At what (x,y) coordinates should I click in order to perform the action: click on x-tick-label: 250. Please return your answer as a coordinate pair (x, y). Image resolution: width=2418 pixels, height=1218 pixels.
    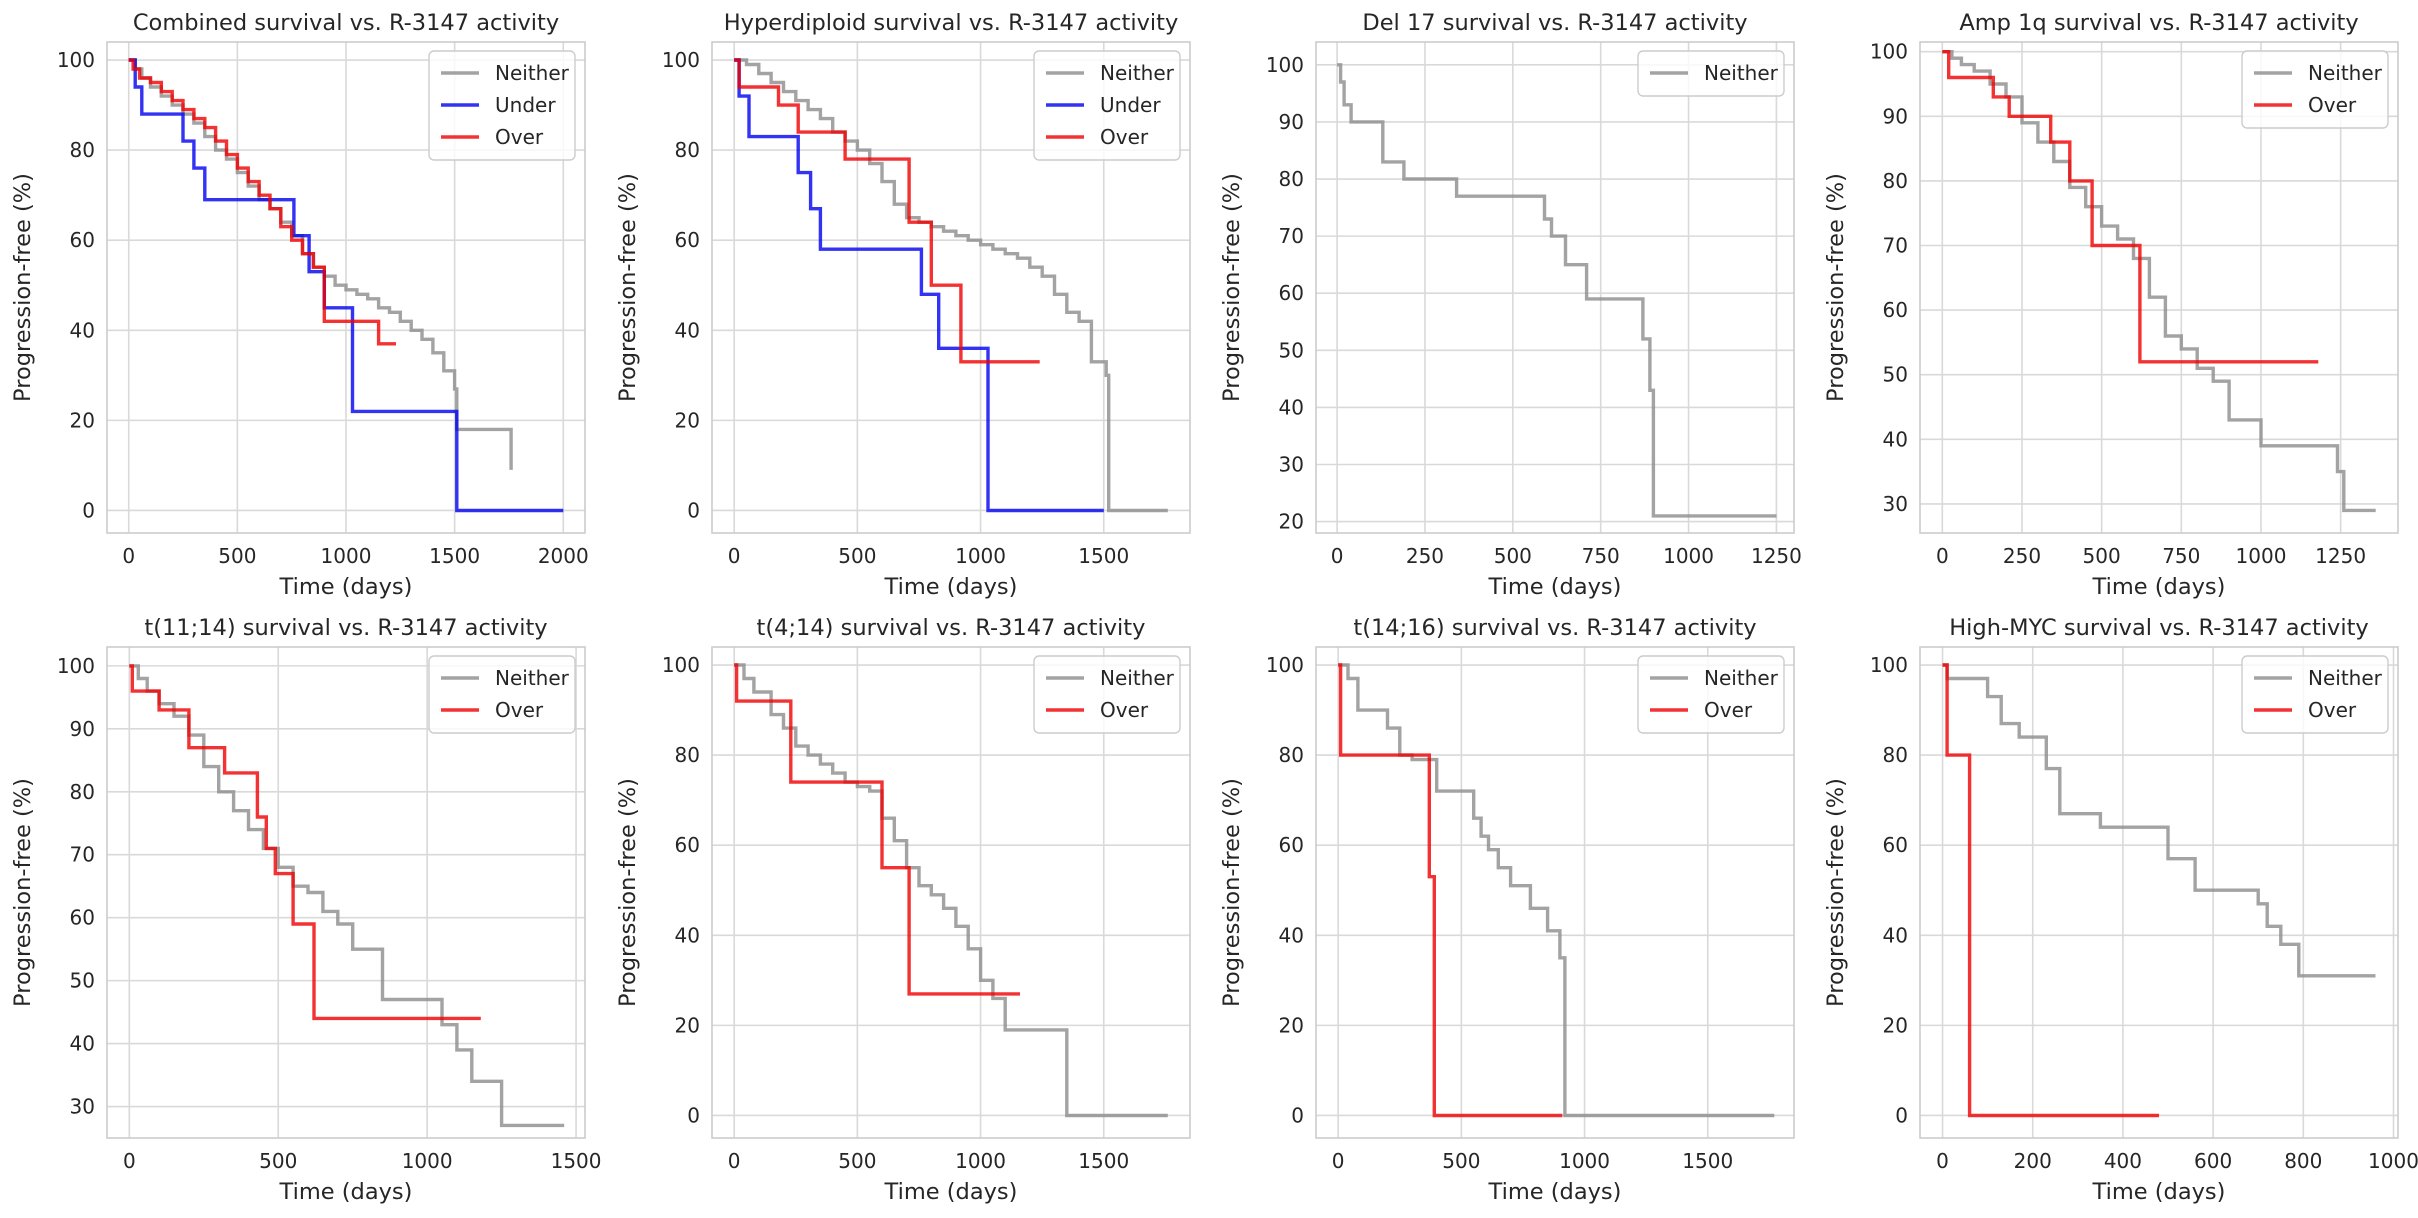
    Looking at the image, I should click on (1425, 556).